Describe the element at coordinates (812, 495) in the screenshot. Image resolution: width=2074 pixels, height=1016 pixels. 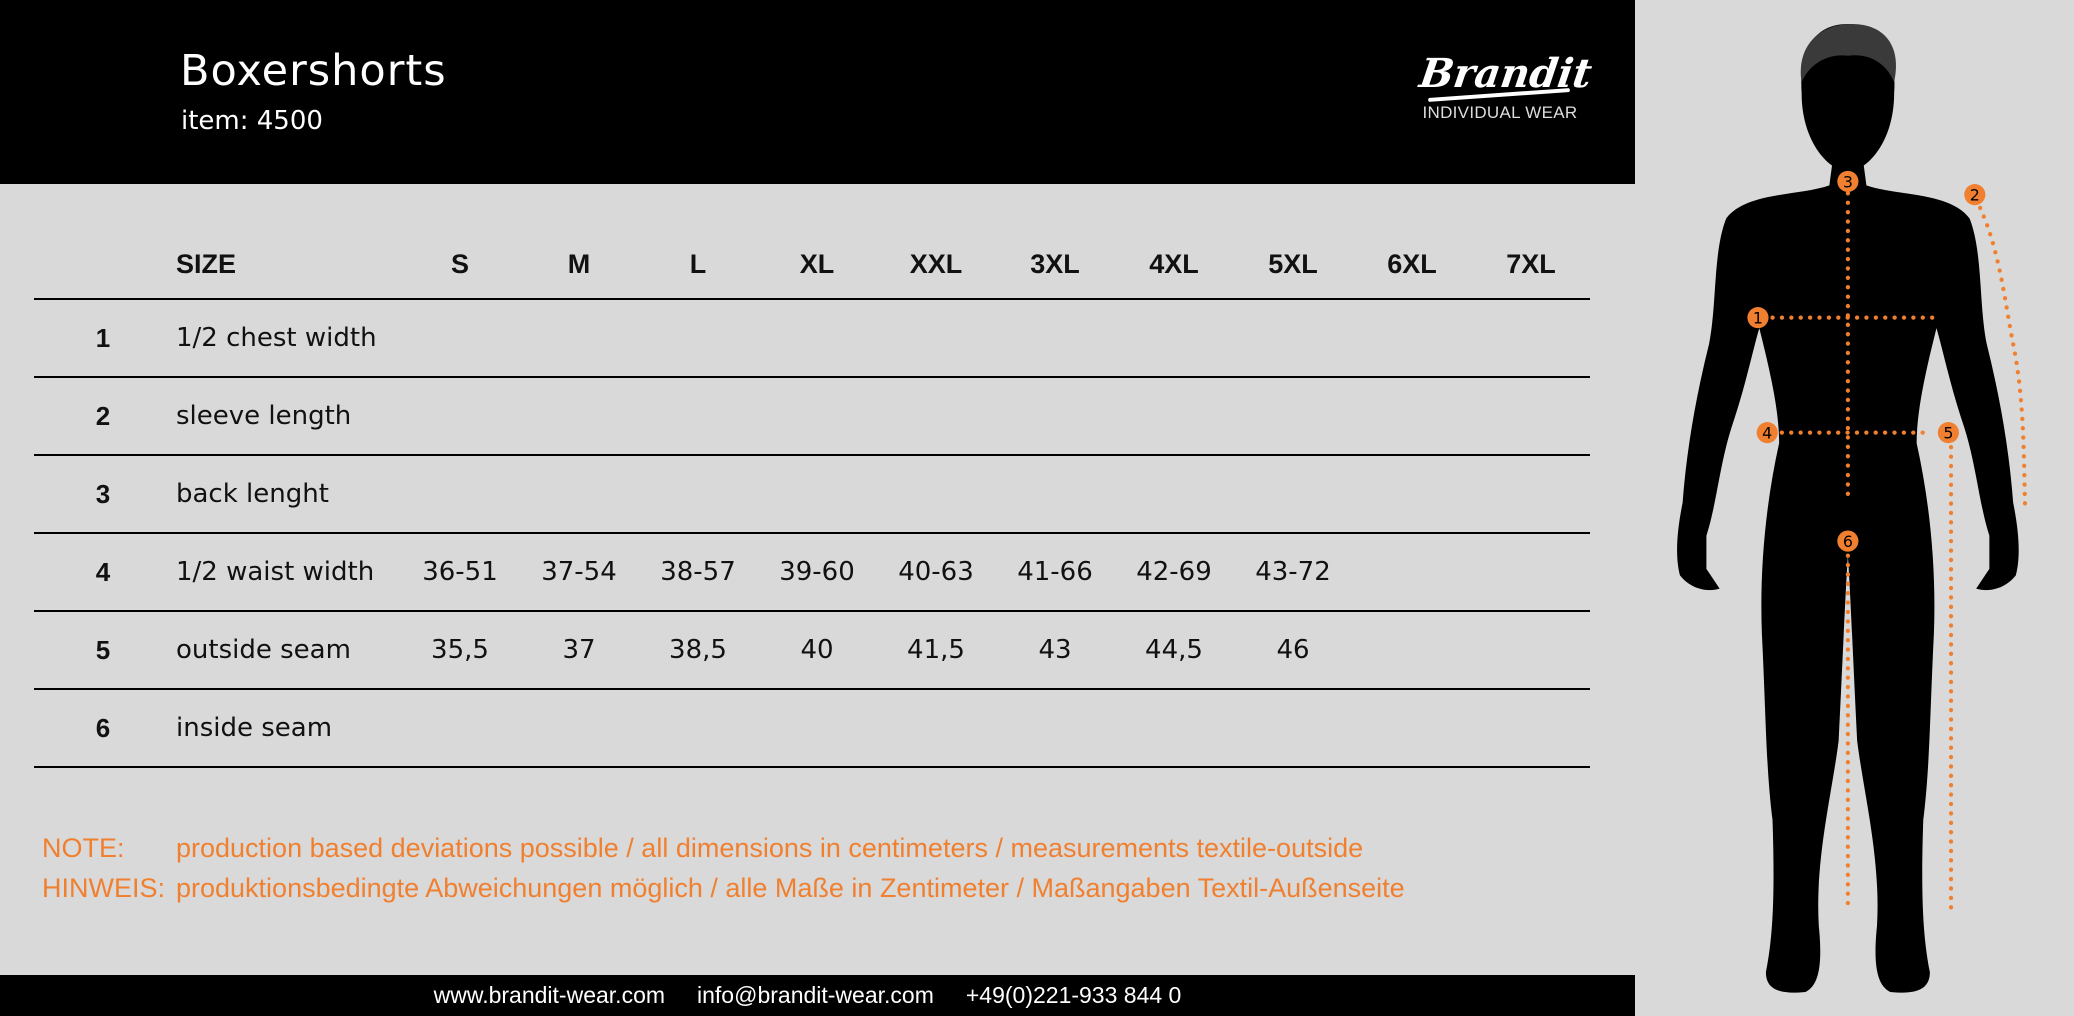
I see `table-row: 3 back lenght` at that location.